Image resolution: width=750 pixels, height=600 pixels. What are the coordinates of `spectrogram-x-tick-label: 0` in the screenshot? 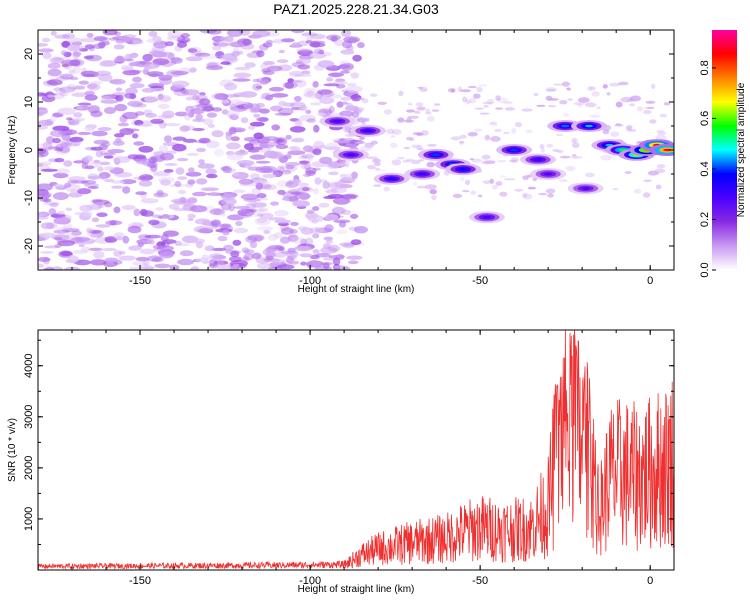 It's located at (650, 281).